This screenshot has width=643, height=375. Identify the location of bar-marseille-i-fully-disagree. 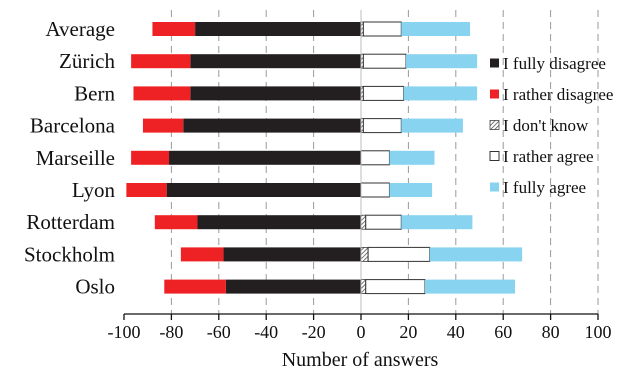
(265, 157).